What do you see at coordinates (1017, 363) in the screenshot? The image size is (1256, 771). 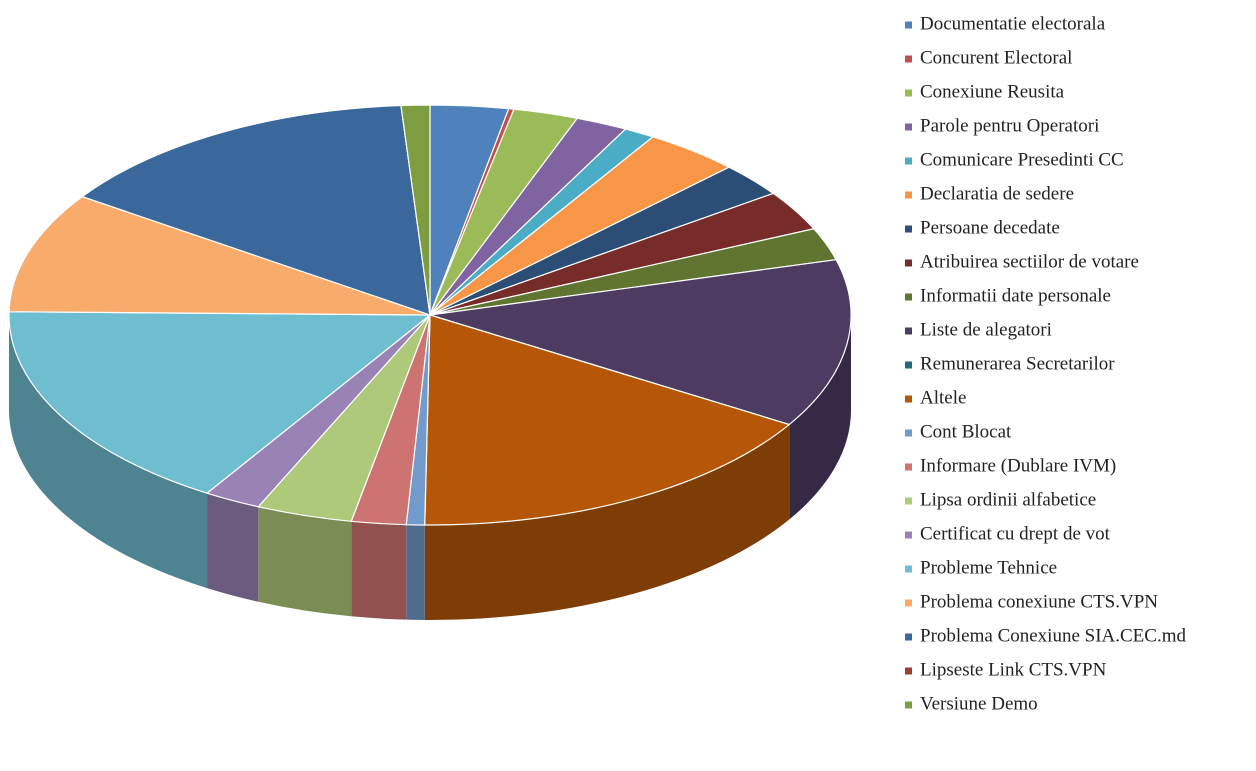 I see `legend-label: Remunerarea Secretarilor` at bounding box center [1017, 363].